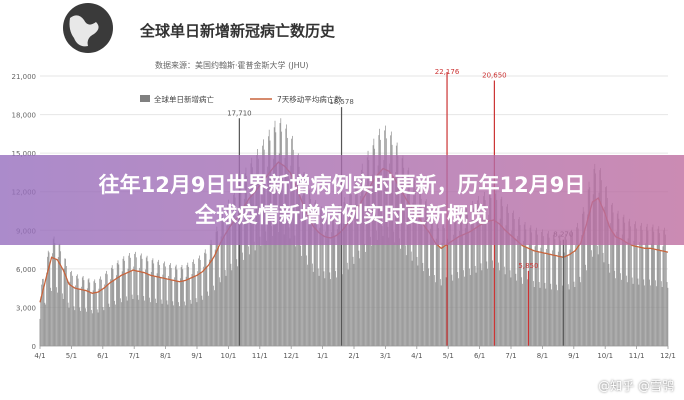 Image resolution: width=684 pixels, height=400 pixels. I want to click on globe-continents-icon, so click(84, 31).